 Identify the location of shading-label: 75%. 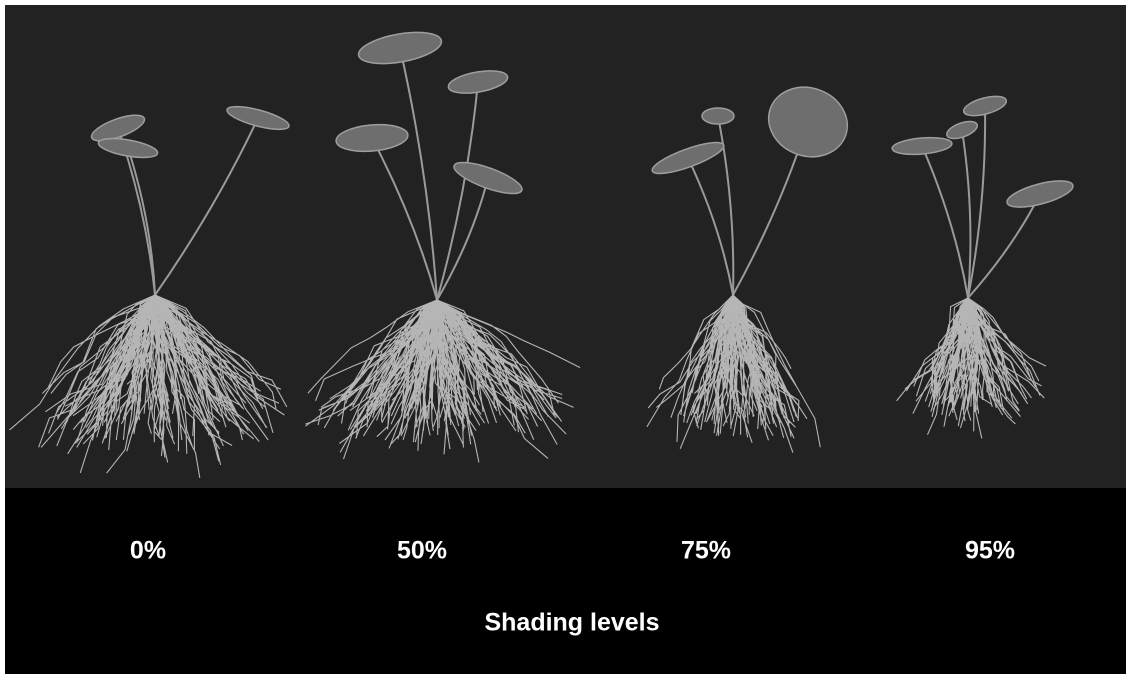
(706, 551).